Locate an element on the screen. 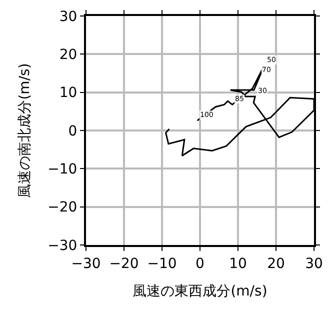 The image size is (332, 319). x-tick-label: 10 is located at coordinates (238, 264).